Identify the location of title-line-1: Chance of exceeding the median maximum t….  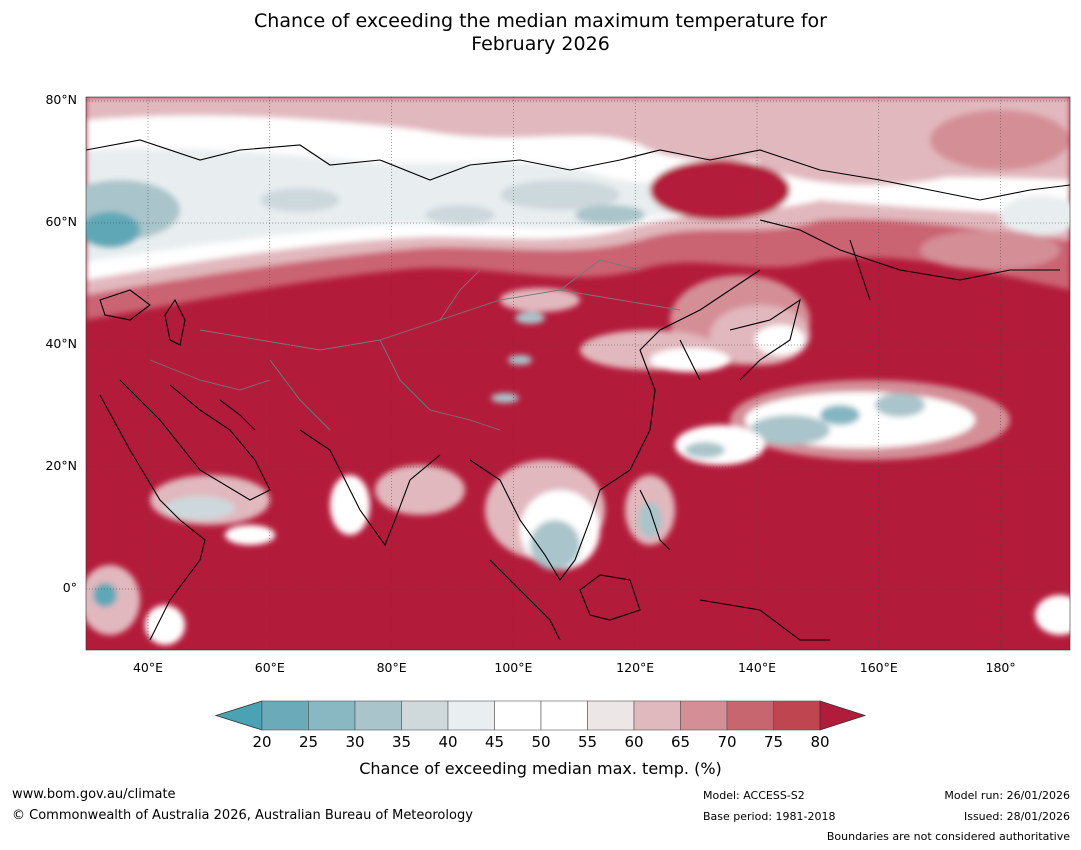
(540, 21).